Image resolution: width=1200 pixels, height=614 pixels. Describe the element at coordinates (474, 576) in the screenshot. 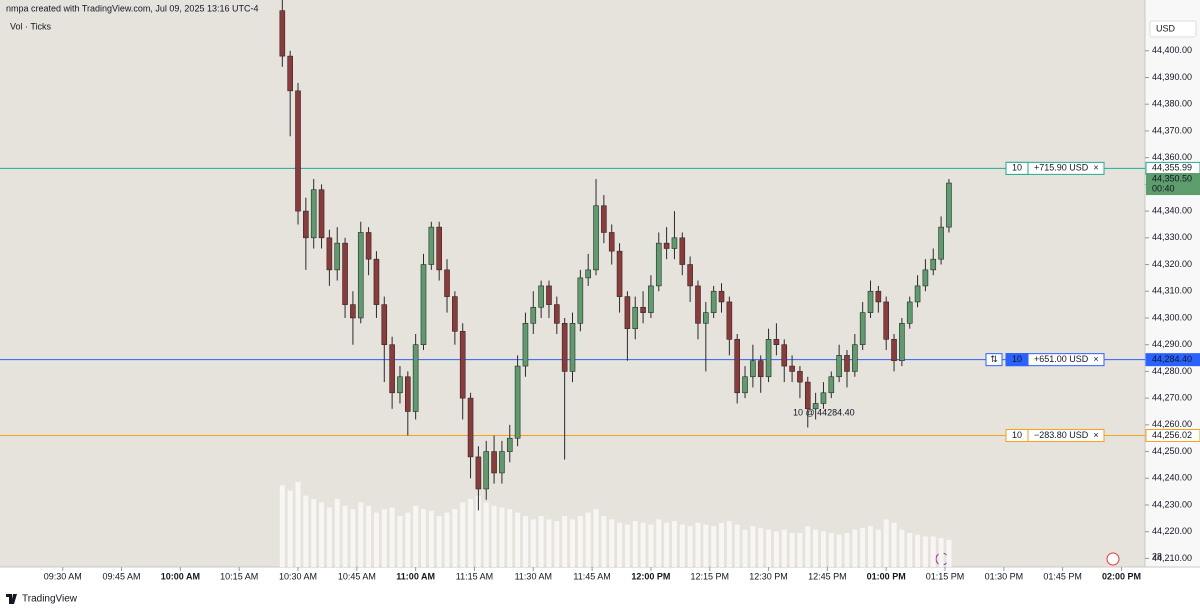

I see `x-tick-label: 11:15 AM` at that location.